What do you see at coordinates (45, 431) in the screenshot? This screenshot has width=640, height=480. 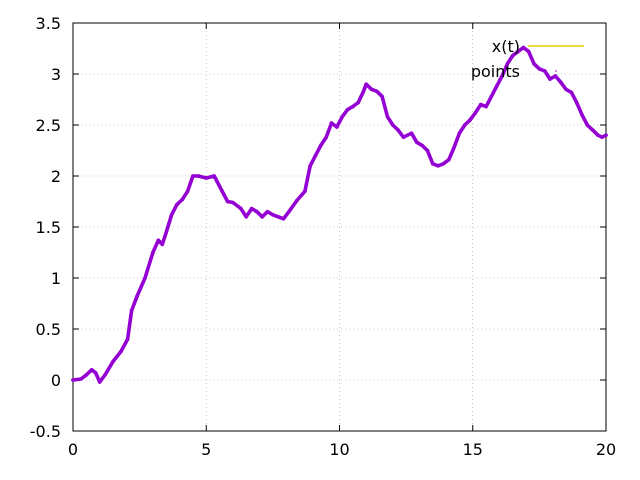 I see `y-tick-label: -0.5` at bounding box center [45, 431].